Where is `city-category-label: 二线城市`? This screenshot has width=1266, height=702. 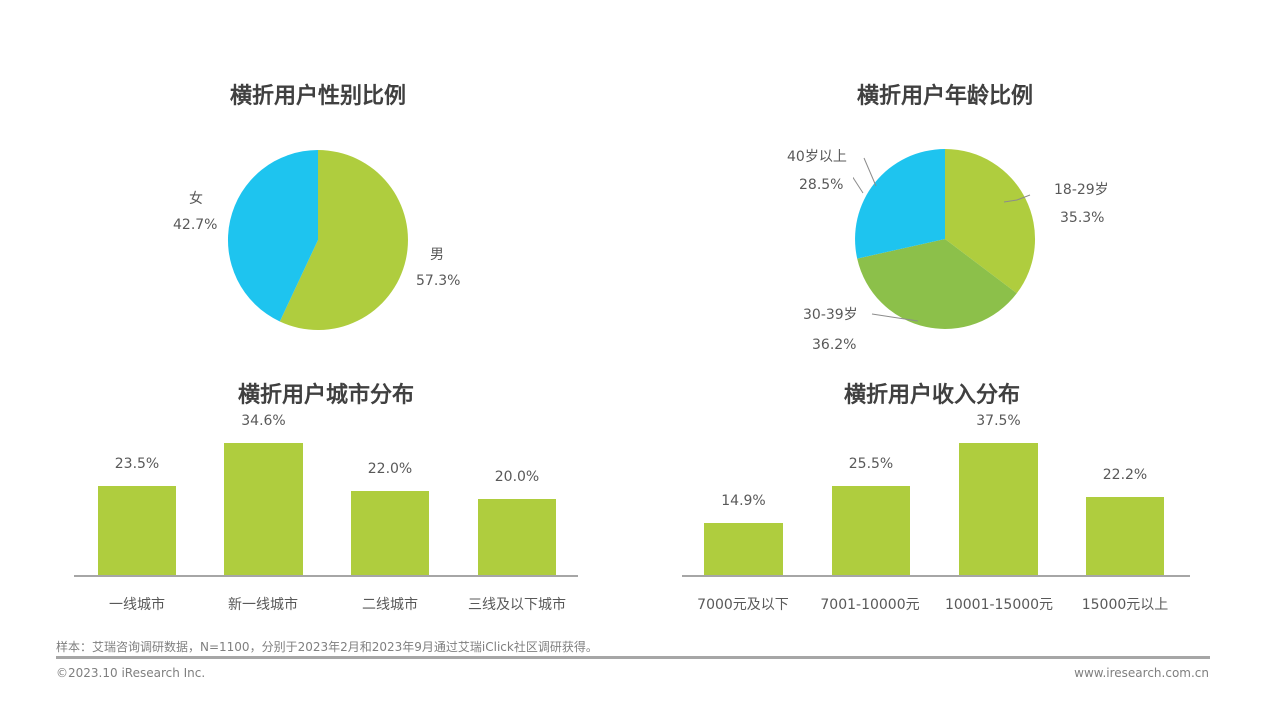
city-category-label: 二线城市 is located at coordinates (390, 605).